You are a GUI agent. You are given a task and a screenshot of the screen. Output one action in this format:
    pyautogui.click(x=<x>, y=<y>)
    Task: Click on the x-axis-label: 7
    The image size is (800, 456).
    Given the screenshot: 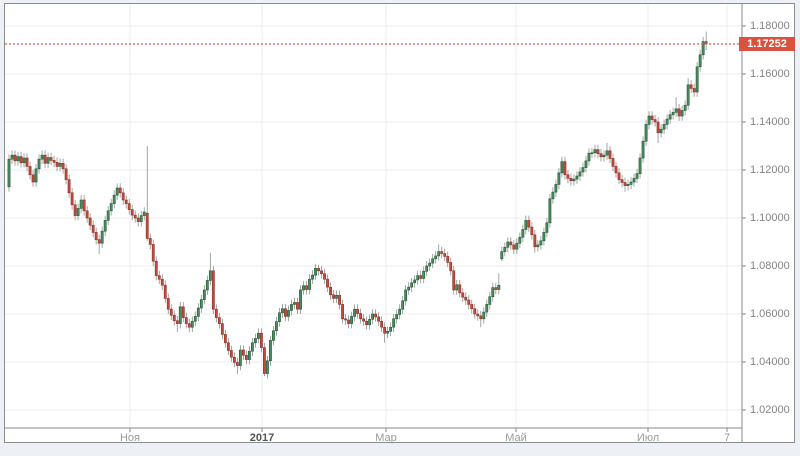 What is the action you would take?
    pyautogui.click(x=727, y=438)
    